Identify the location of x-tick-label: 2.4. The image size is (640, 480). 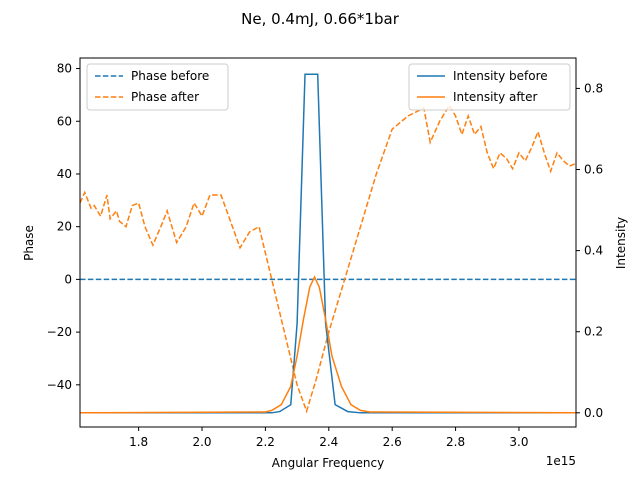
(328, 442).